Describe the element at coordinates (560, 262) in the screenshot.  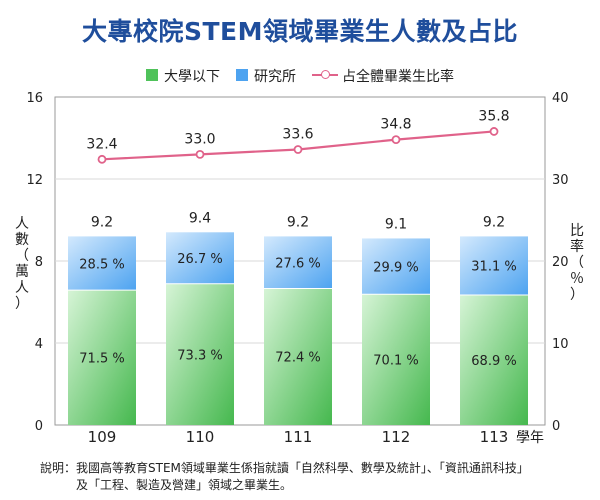
I see `y-right-tick-label: 20` at that location.